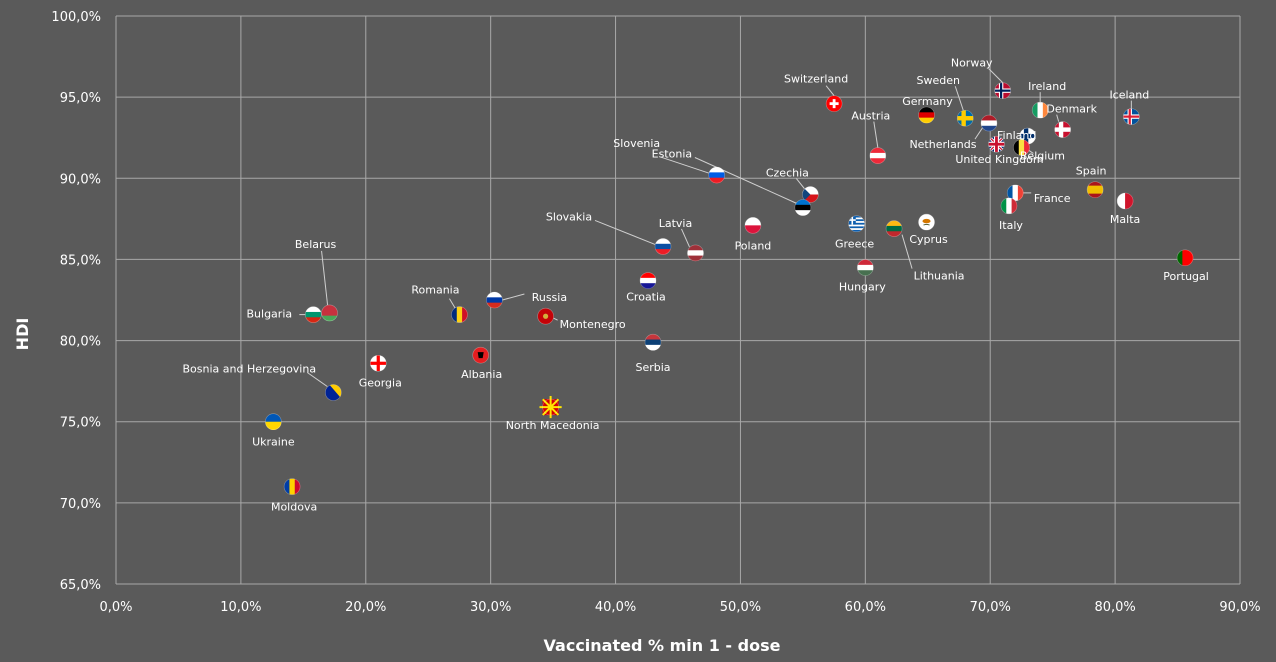 This screenshot has width=1276, height=662. I want to click on y-axis-title: HDI, so click(22, 334).